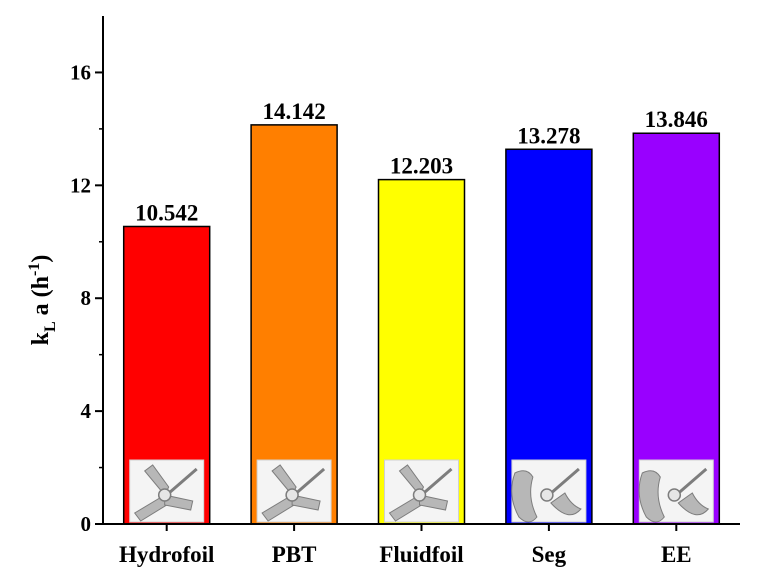 The image size is (759, 588). Describe the element at coordinates (80, 185) in the screenshot. I see `y-tick-label-12: 12` at that location.